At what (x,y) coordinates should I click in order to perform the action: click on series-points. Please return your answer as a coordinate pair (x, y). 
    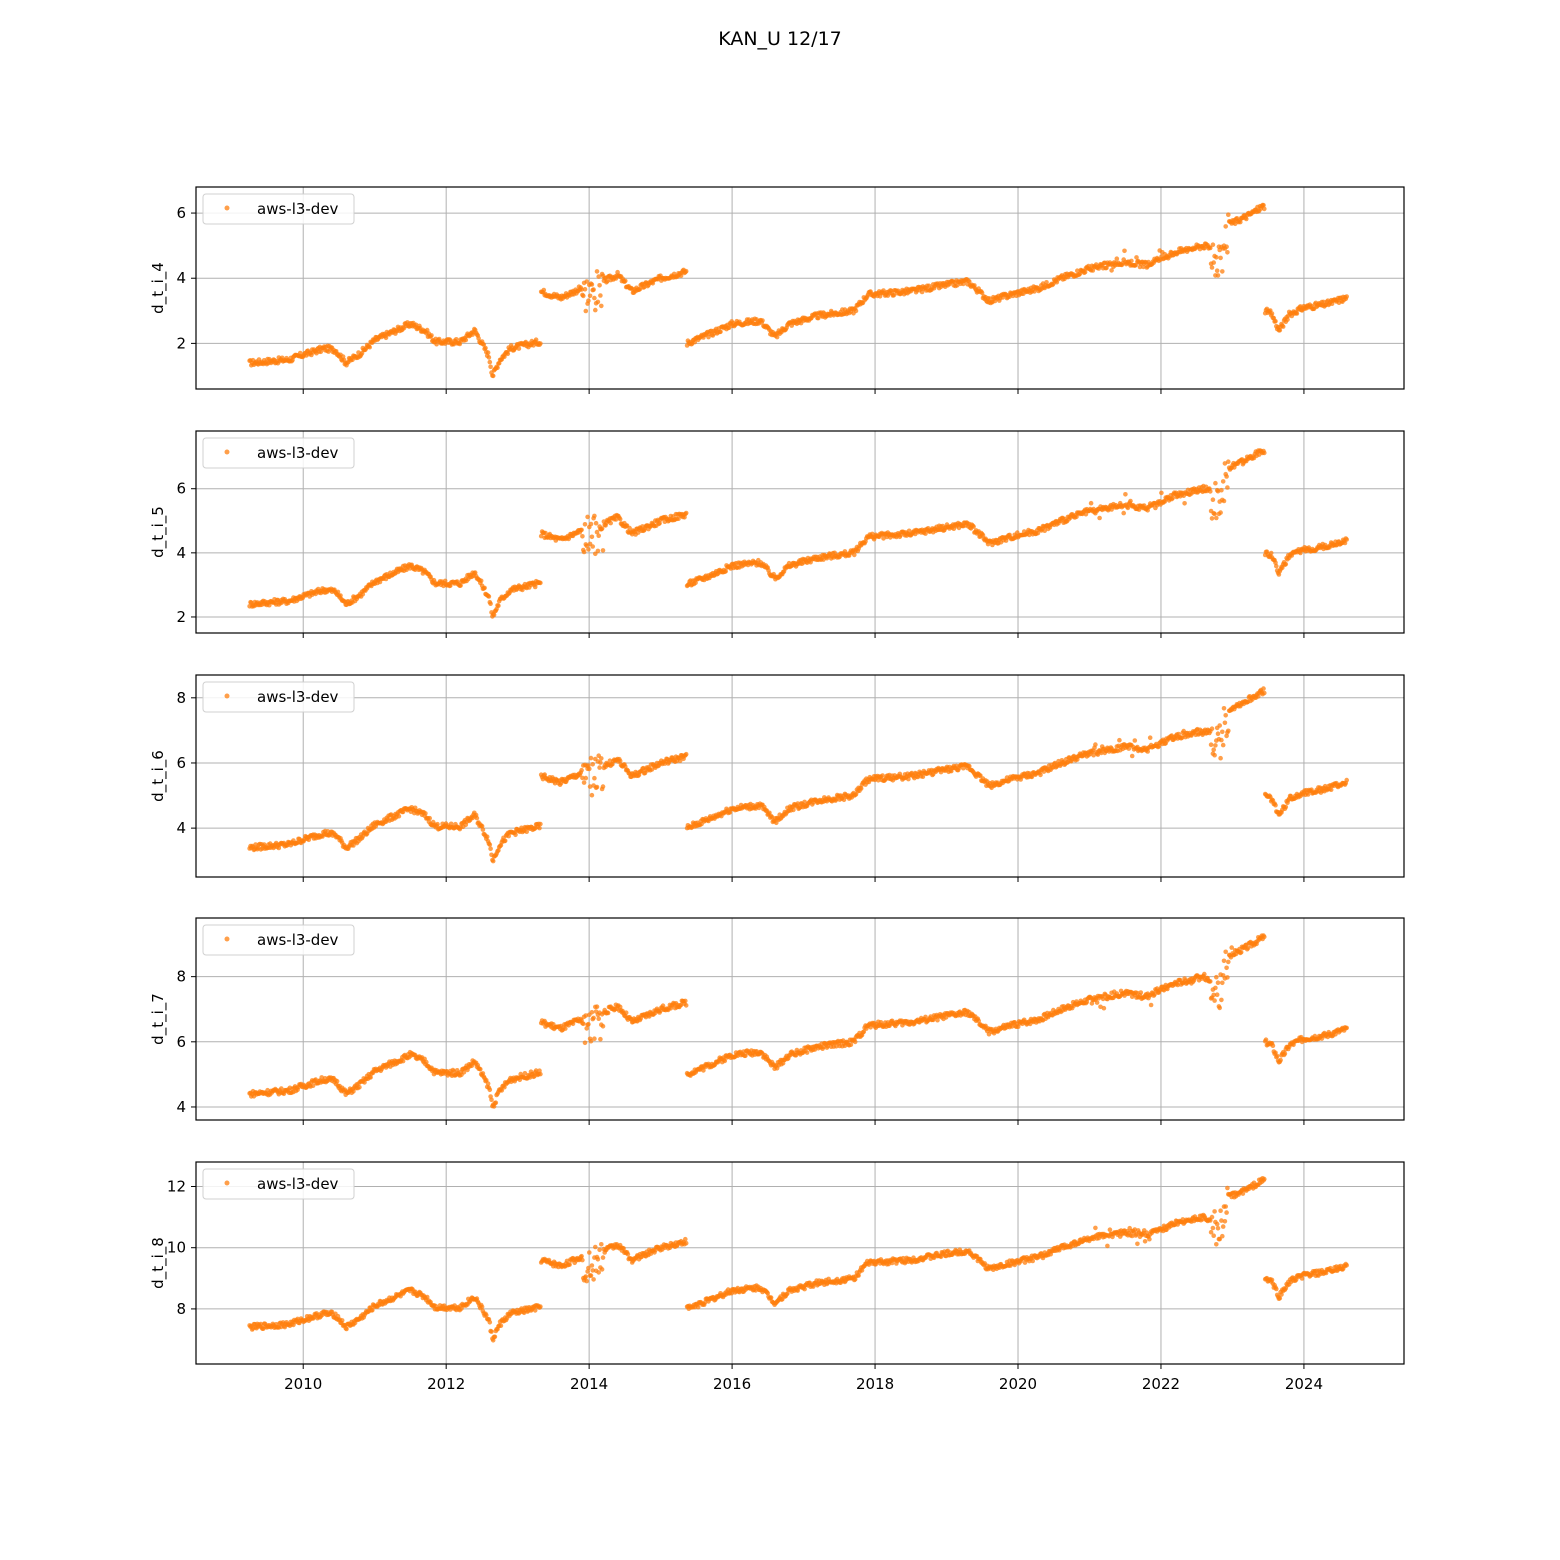
    Looking at the image, I should click on (798, 290).